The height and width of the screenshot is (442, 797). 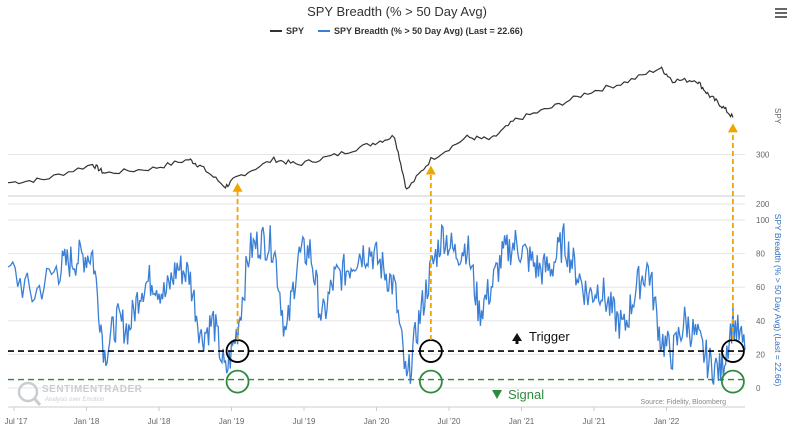 What do you see at coordinates (763, 155) in the screenshot?
I see `y-tick-label: 300` at bounding box center [763, 155].